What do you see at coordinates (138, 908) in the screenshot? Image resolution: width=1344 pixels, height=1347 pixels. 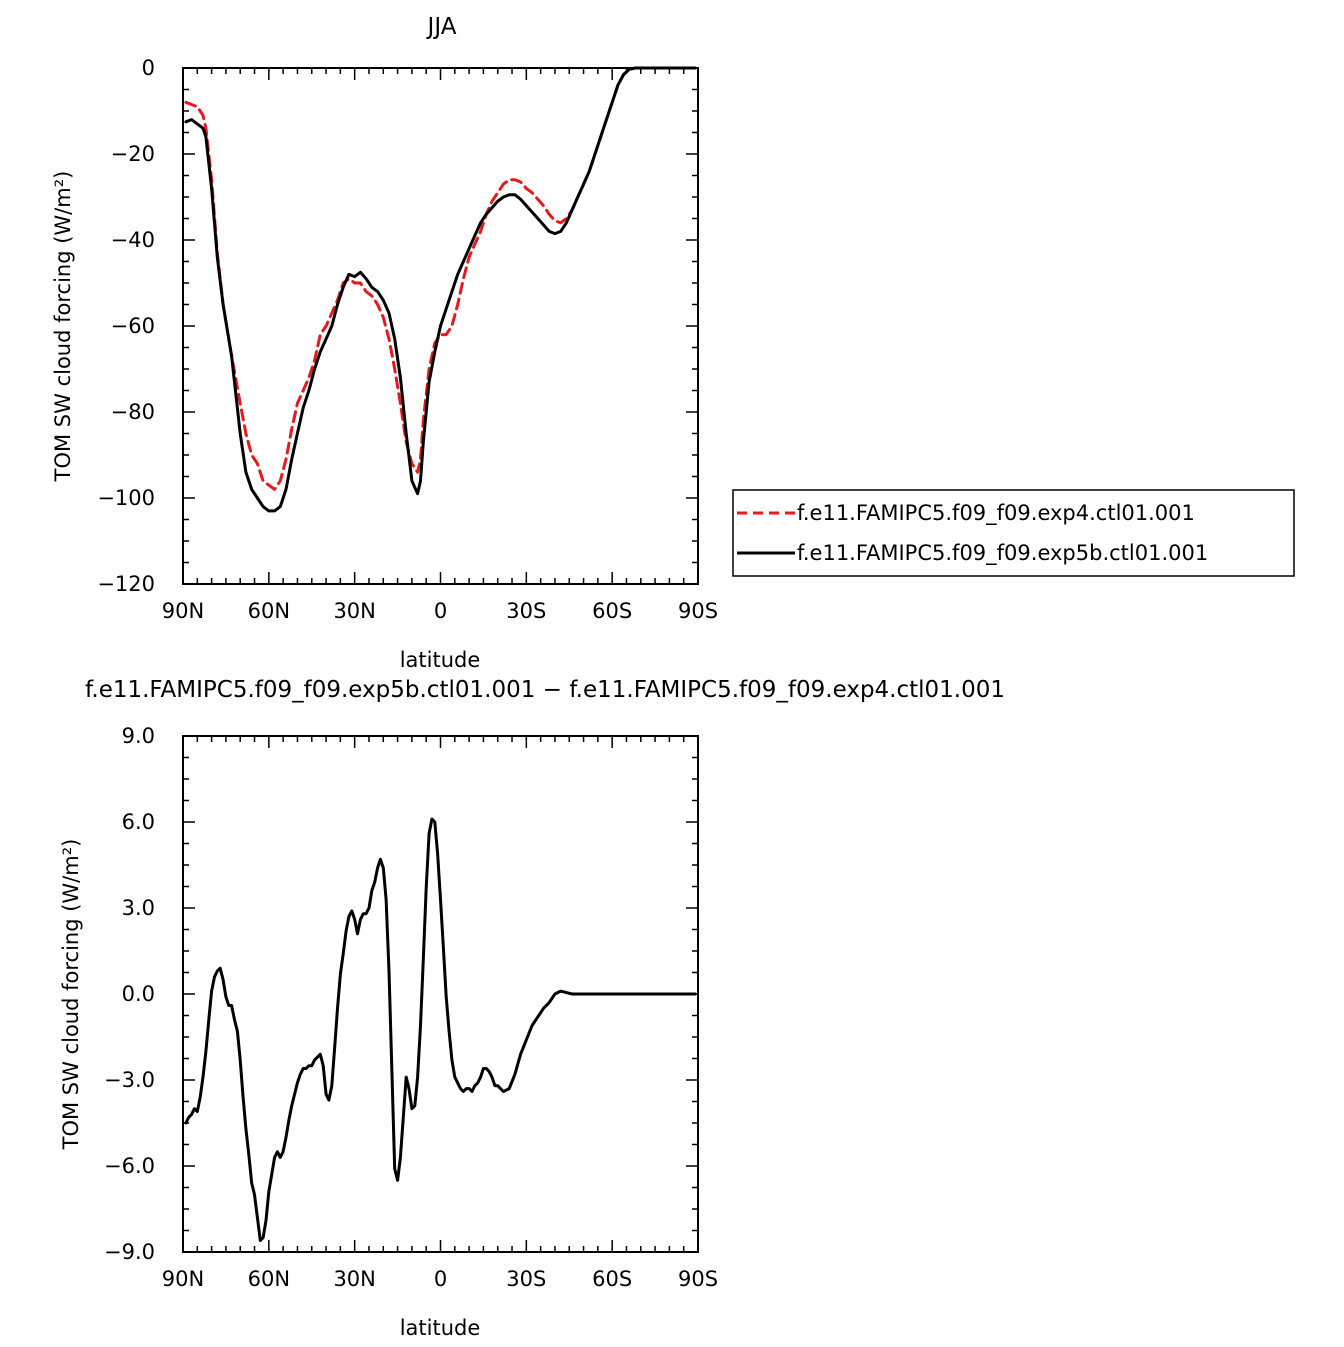 I see `bottom-y-tick-label: 3.0` at bounding box center [138, 908].